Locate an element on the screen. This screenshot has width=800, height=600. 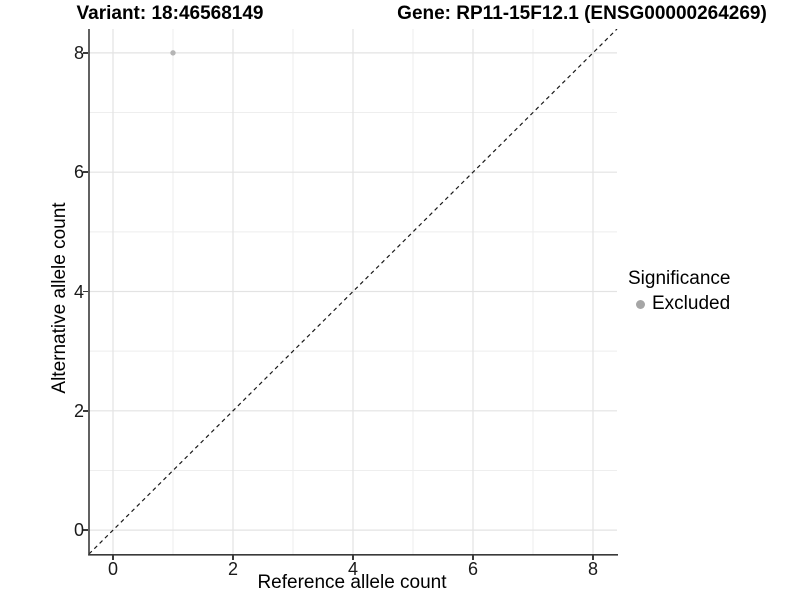
x-tick-label: 8 is located at coordinates (592, 569).